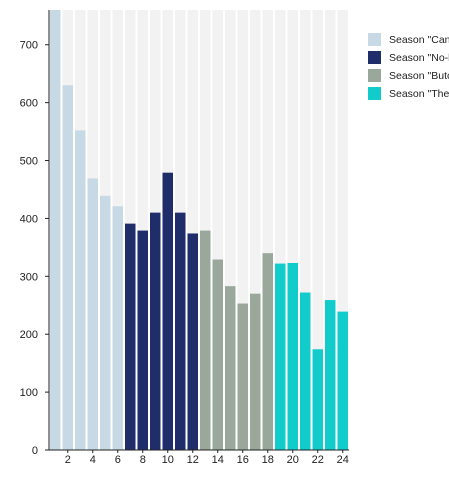  Describe the element at coordinates (343, 460) in the screenshot. I see `x-tick-label-24: 24` at that location.